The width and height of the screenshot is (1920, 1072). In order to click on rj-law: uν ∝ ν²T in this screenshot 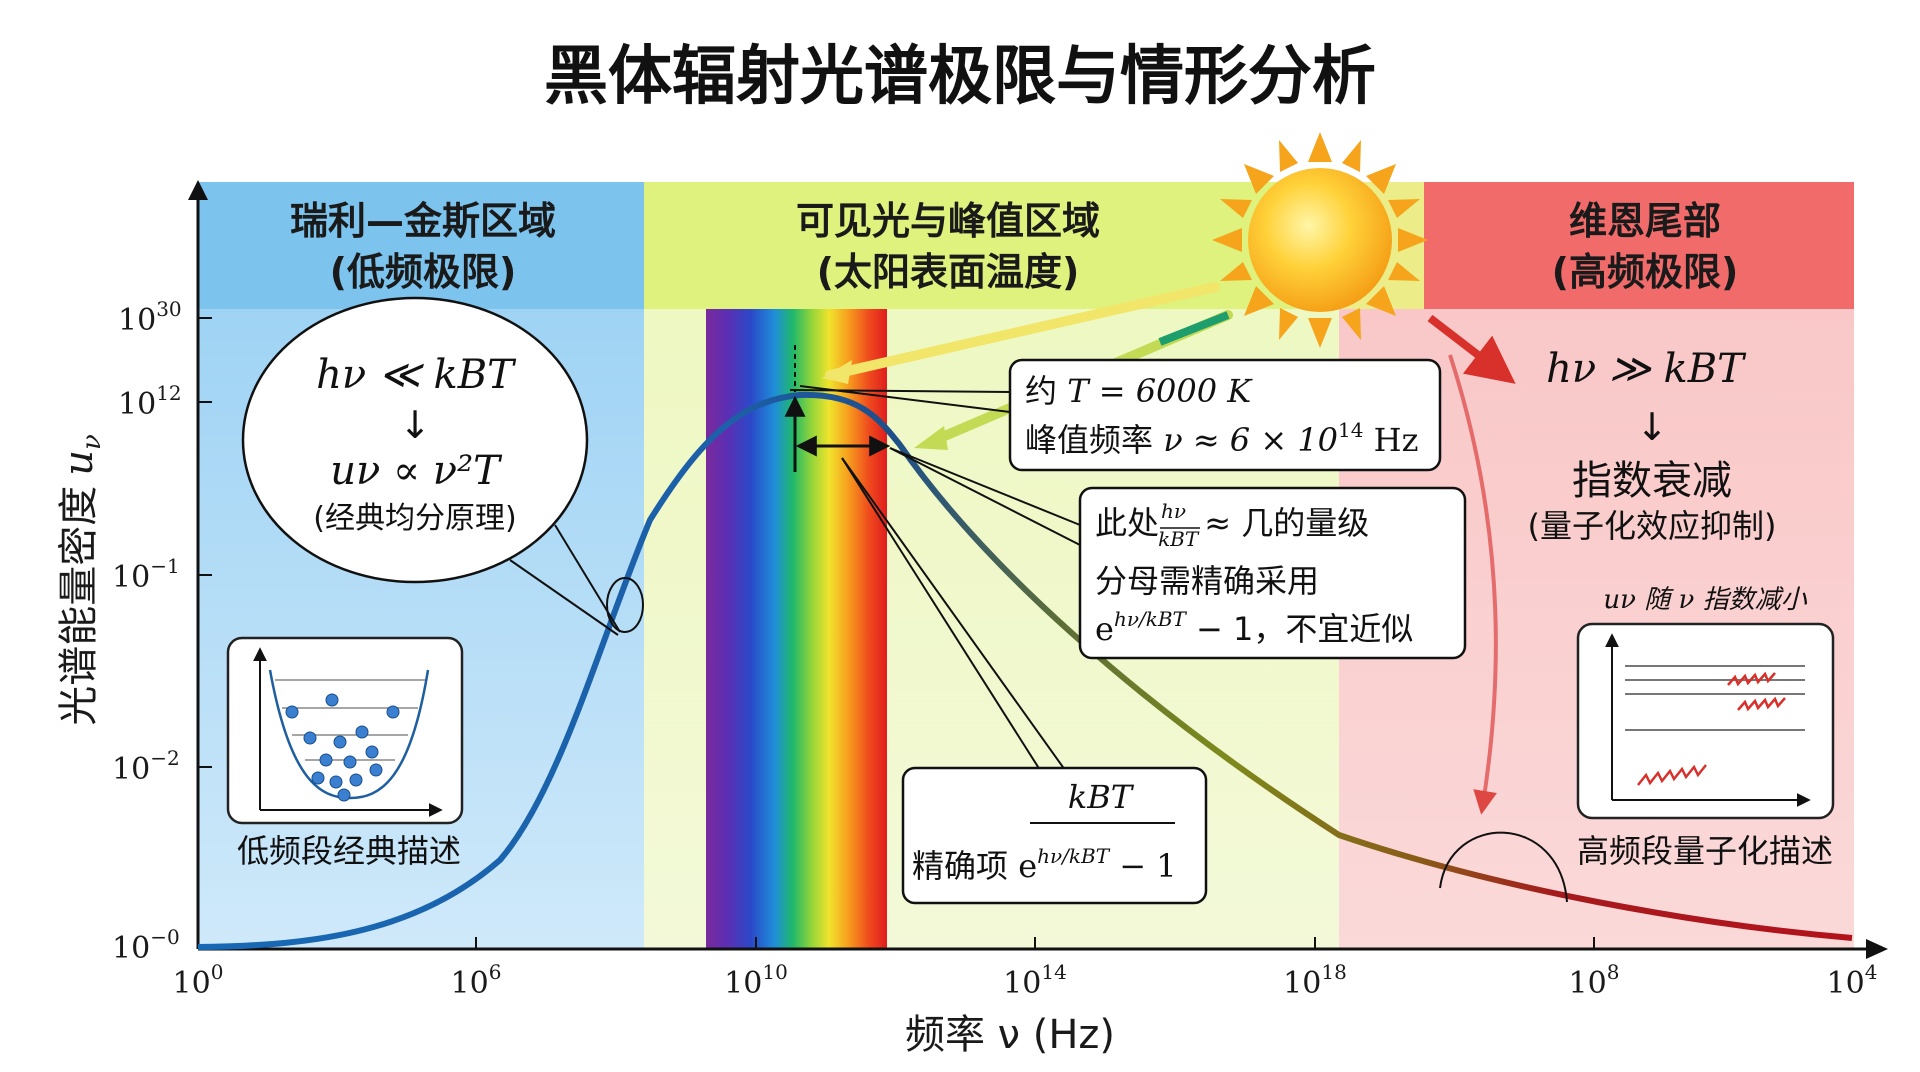, I will do `click(416, 471)`.